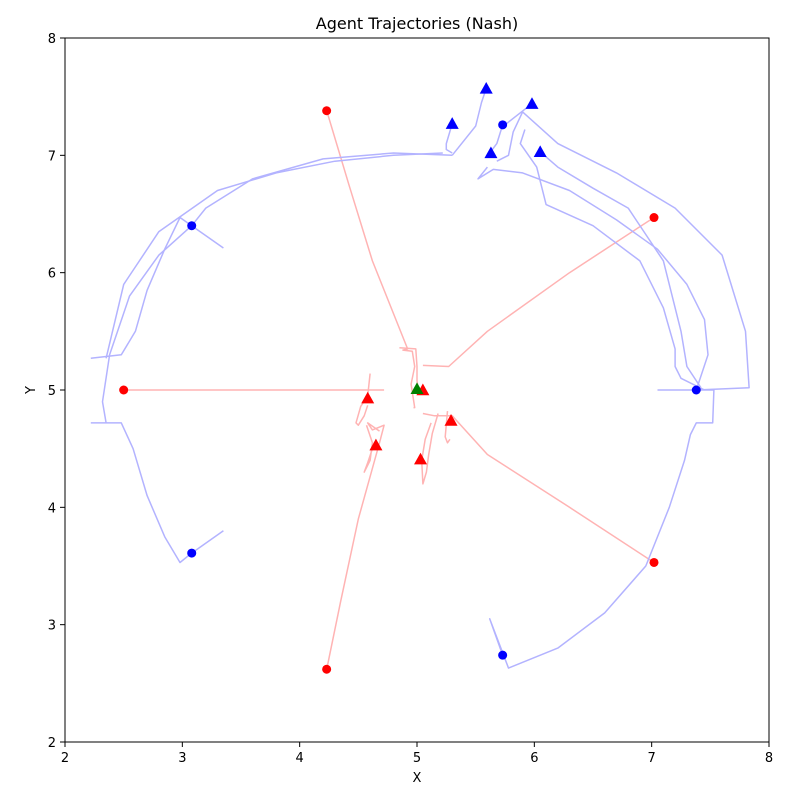  Describe the element at coordinates (65, 758) in the screenshot. I see `x-tick-label-0: 2` at that location.